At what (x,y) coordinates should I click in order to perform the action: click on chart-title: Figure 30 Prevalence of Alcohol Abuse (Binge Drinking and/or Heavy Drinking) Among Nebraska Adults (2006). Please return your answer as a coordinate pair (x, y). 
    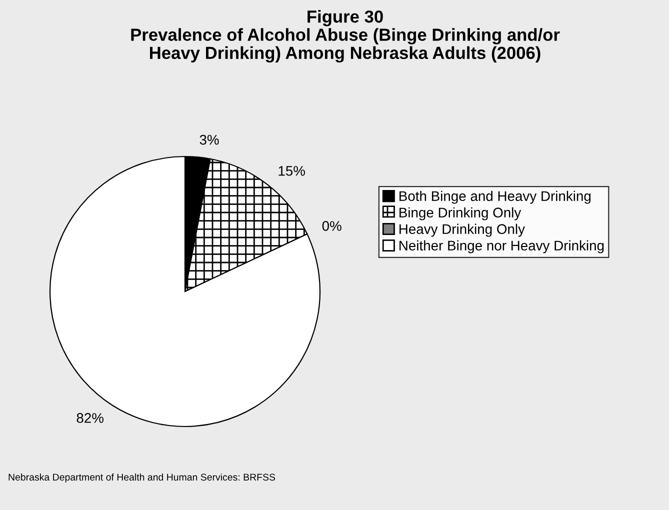
    Looking at the image, I should click on (345, 36).